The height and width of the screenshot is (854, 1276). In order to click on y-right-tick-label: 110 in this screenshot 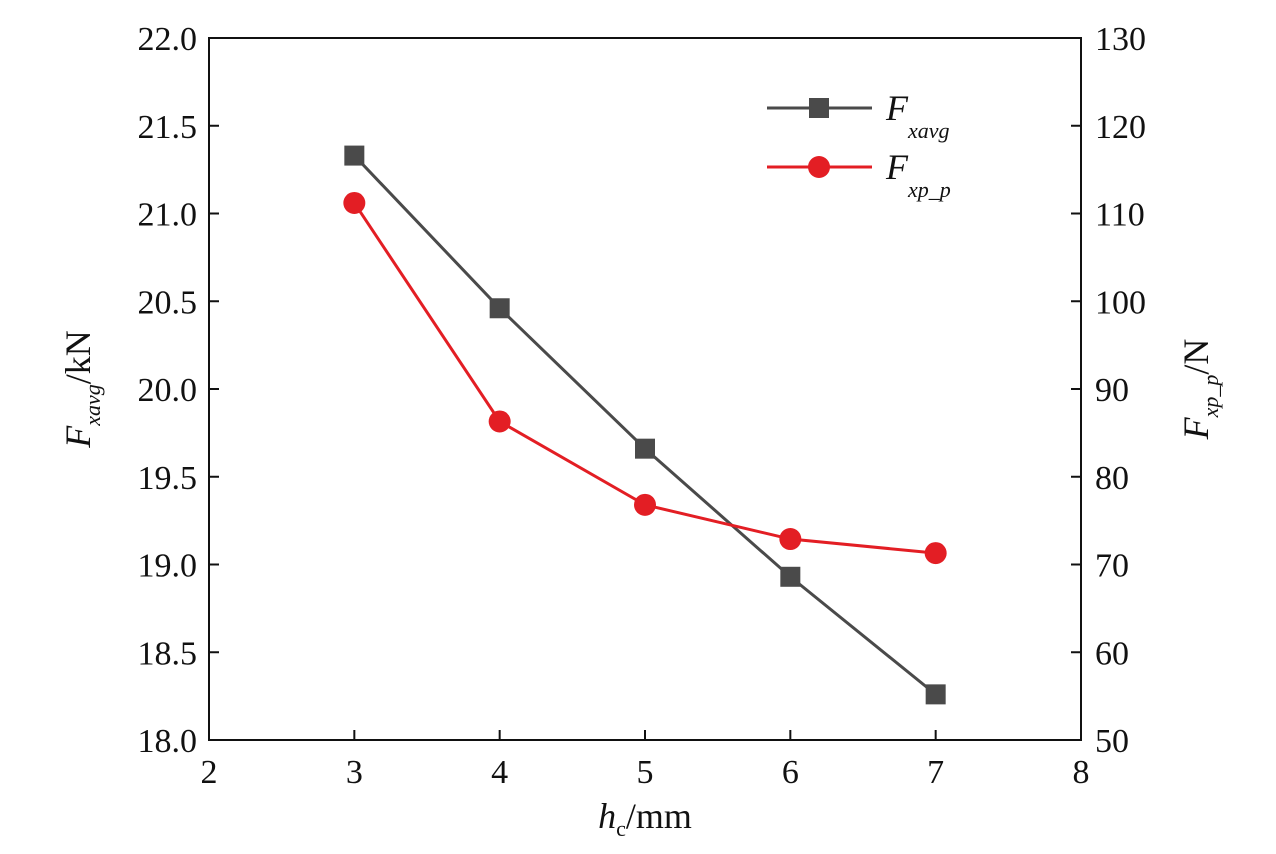, I will do `click(1120, 215)`.